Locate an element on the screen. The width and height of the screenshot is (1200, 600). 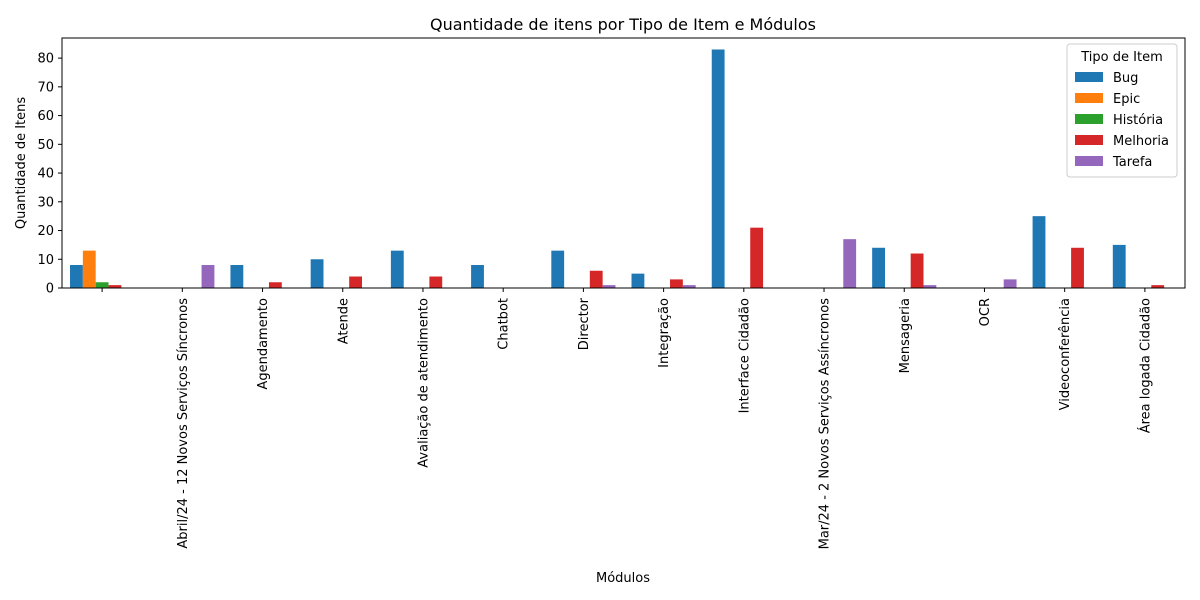
x-tick-label: Avaliação de atendimento is located at coordinates (423, 383).